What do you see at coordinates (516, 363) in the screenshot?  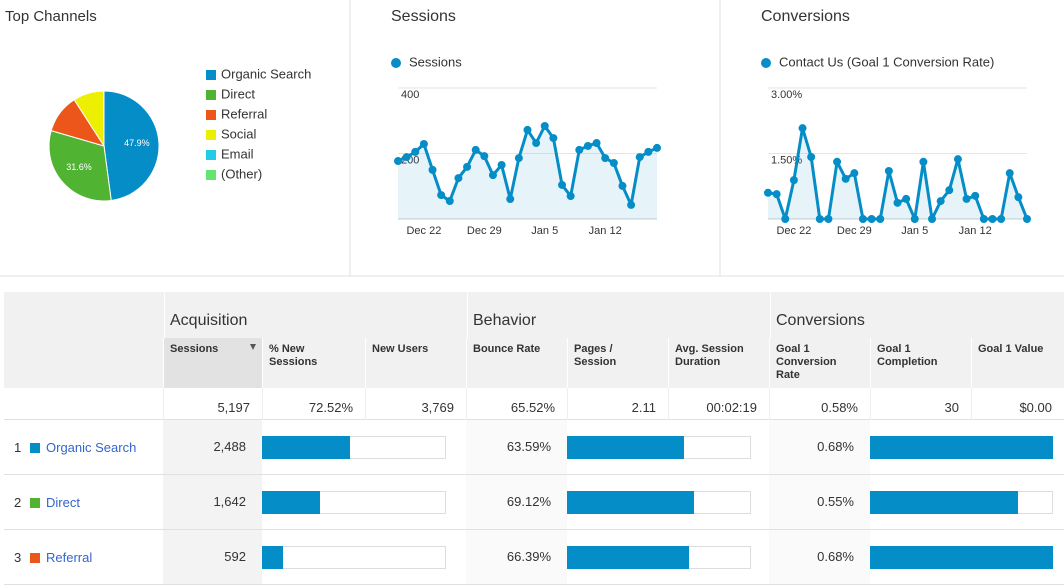 I see `column-header: Bounce Rate` at bounding box center [516, 363].